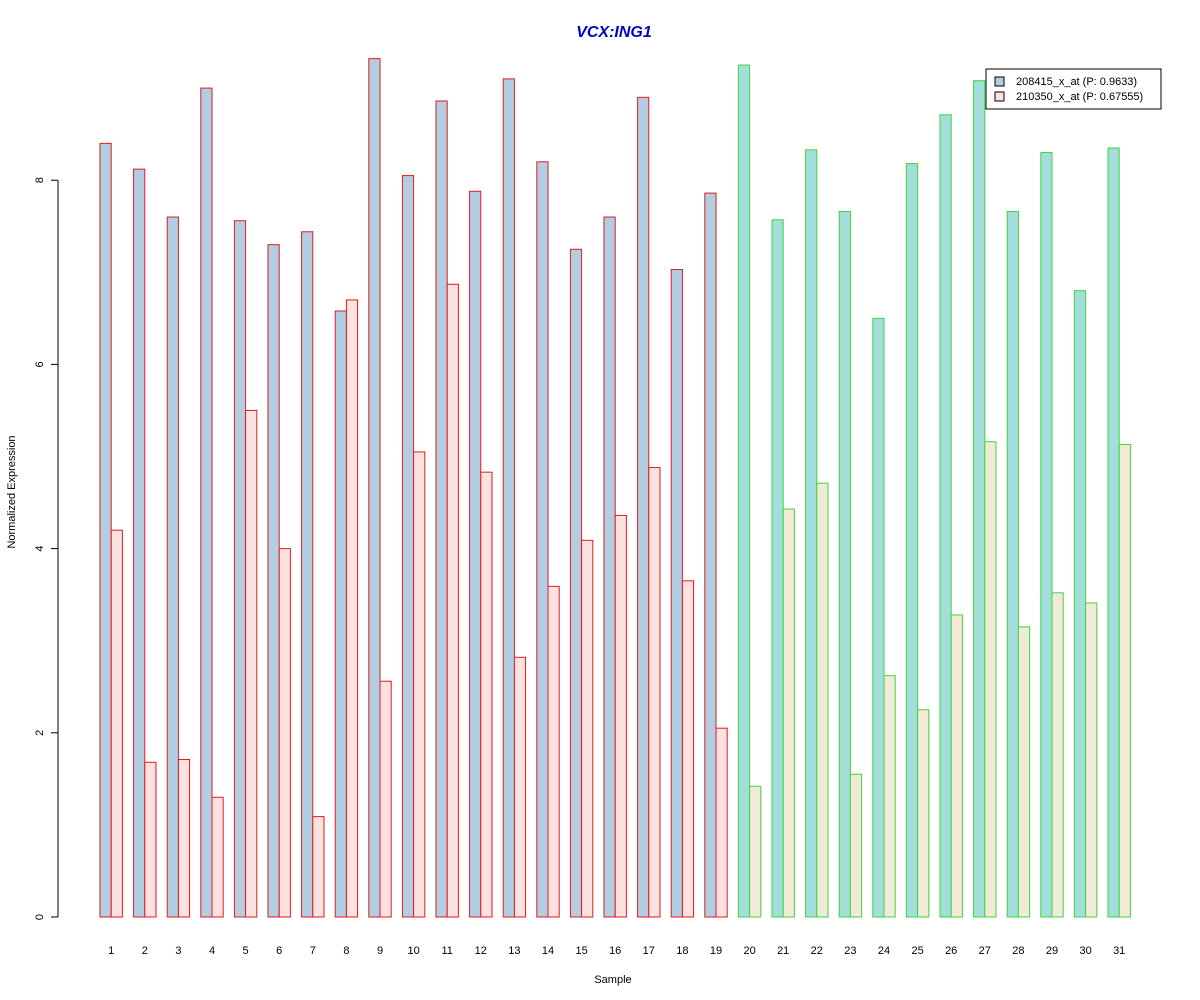 The width and height of the screenshot is (1200, 1000). Describe the element at coordinates (380, 951) in the screenshot. I see `x-tick-label-9: 9` at that location.